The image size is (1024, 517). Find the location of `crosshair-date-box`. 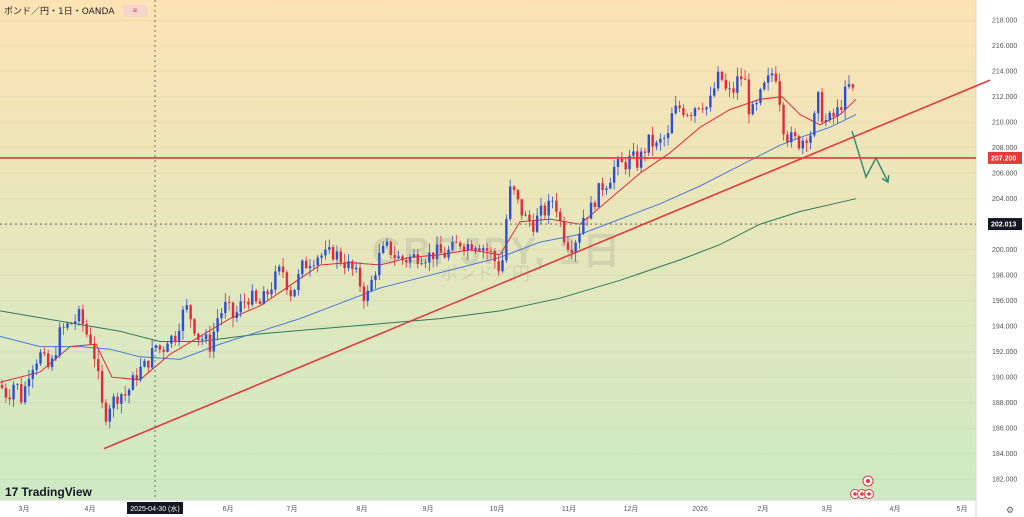

crosshair-date-box is located at coordinates (155, 508).